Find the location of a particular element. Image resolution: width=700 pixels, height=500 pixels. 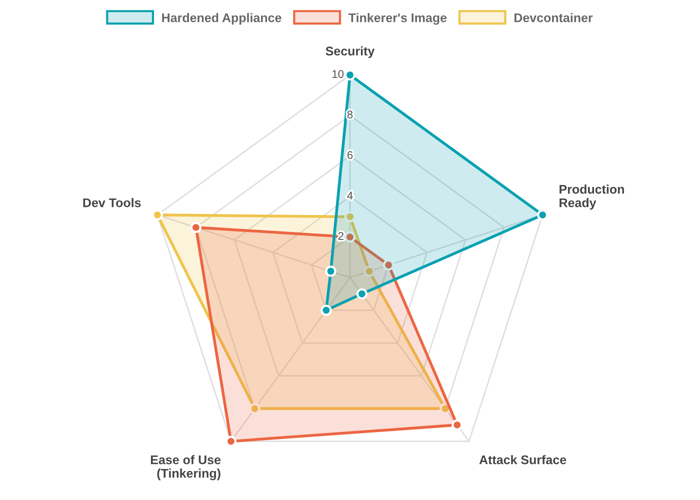

spoke-label: Attack Surface is located at coordinates (522, 459).